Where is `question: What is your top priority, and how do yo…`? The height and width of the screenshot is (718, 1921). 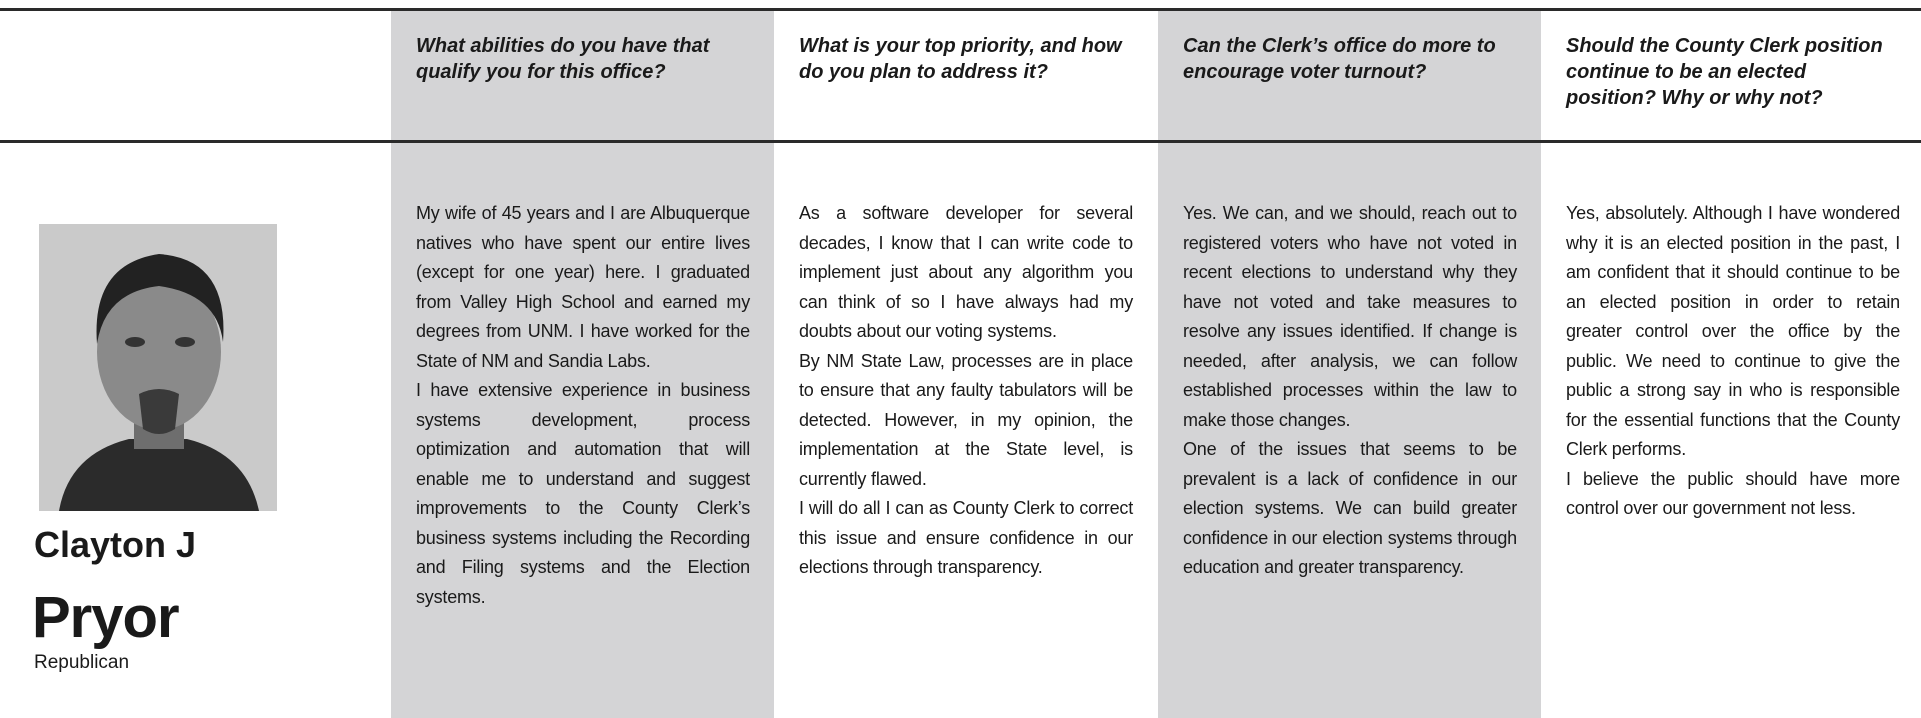
question: What is your top priority, and how do yo… is located at coordinates (960, 59).